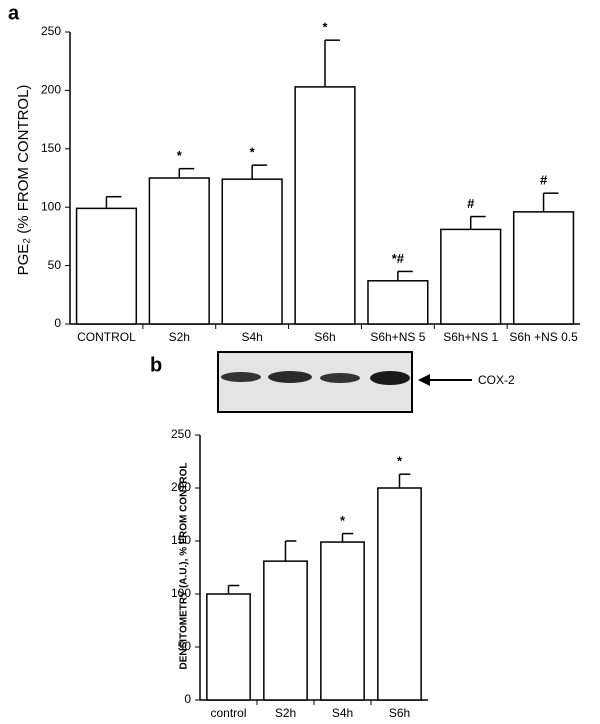 This screenshot has height=724, width=600. What do you see at coordinates (397, 337) in the screenshot?
I see `x-tick-label: S6h+NS 5` at bounding box center [397, 337].